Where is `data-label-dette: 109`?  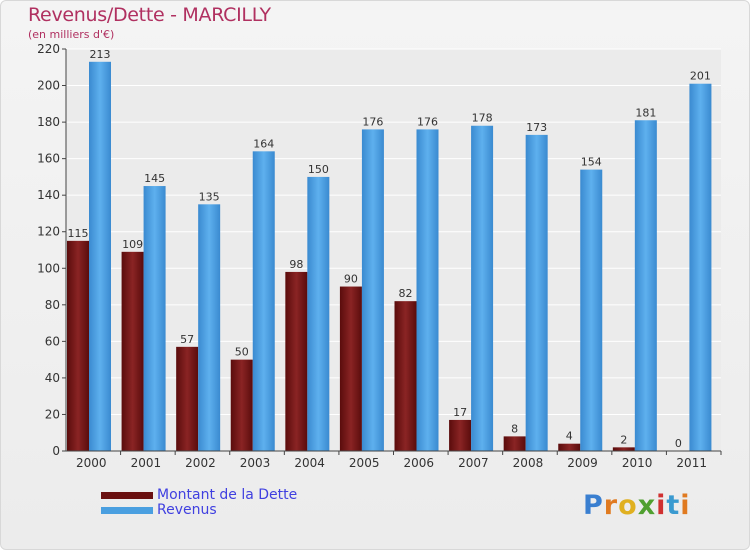
data-label-dette: 109 is located at coordinates (132, 244).